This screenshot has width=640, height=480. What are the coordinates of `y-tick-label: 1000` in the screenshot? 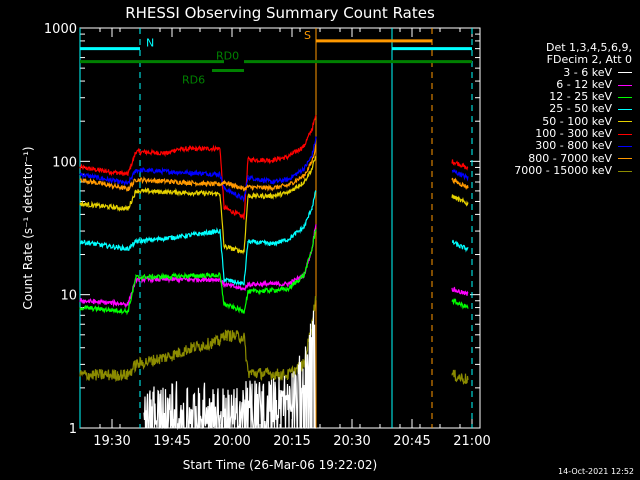 It's located at (60, 29).